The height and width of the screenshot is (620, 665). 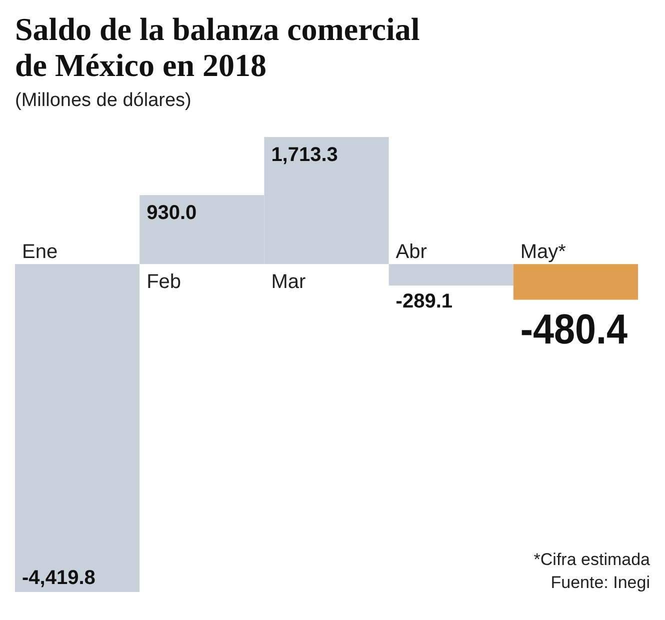 What do you see at coordinates (592, 559) in the screenshot?
I see `annotation: *Cifra estimada` at bounding box center [592, 559].